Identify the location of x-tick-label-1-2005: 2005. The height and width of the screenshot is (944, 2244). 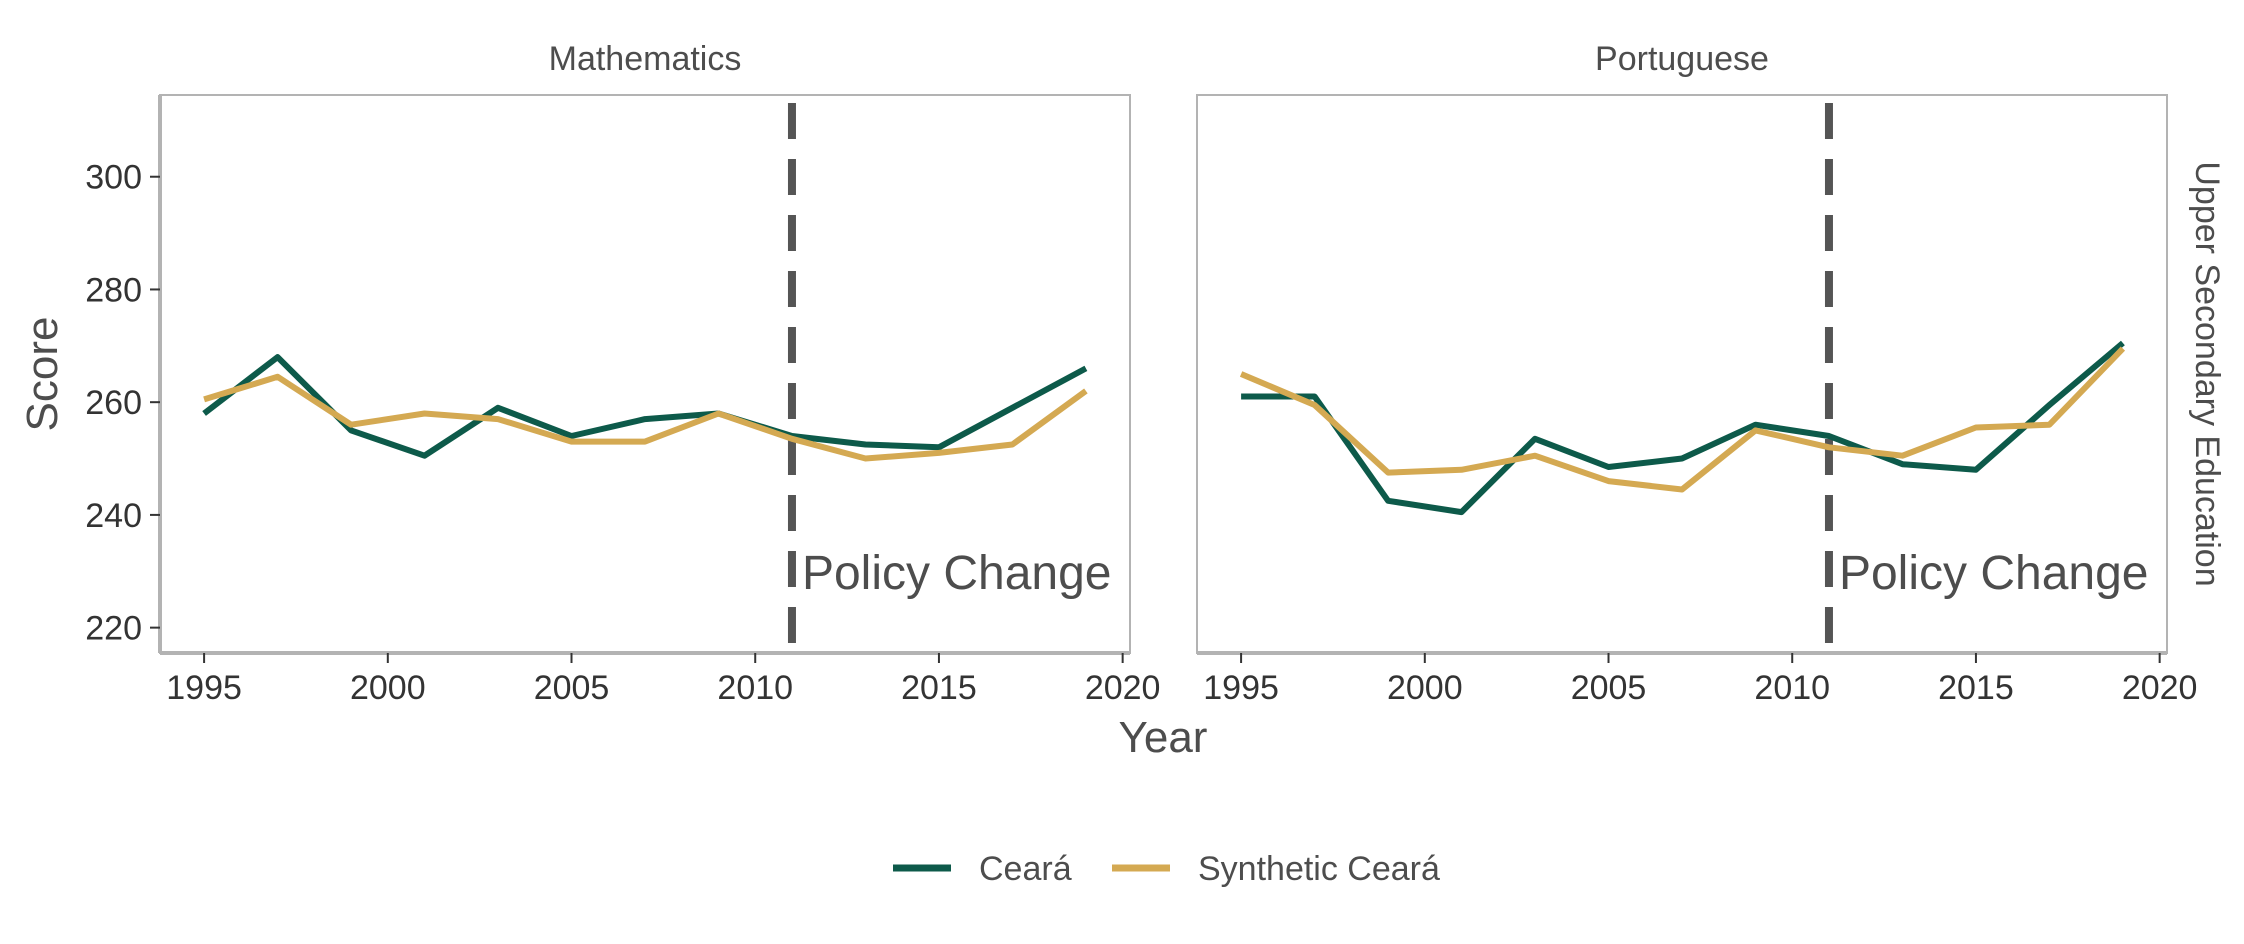
(1609, 688).